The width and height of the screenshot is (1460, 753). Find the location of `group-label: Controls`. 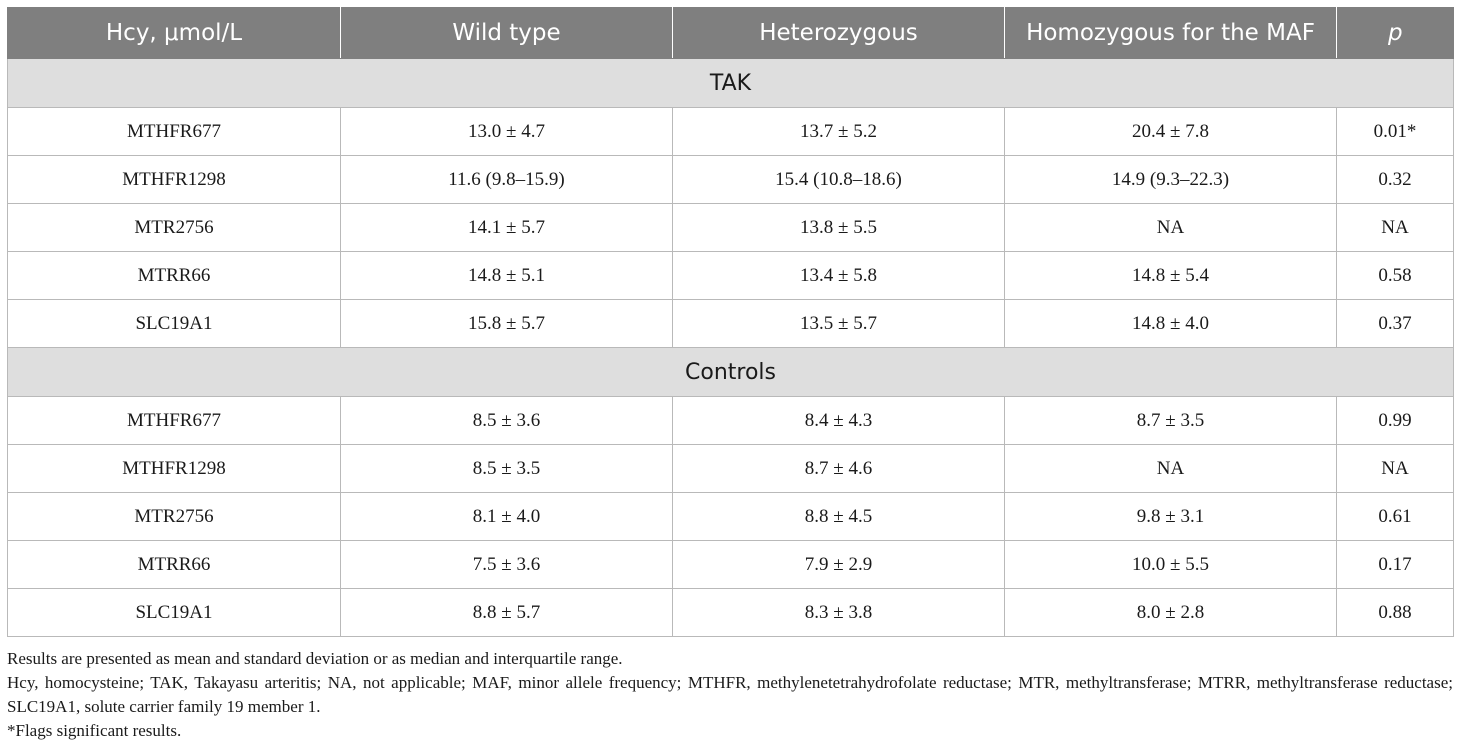

group-label: Controls is located at coordinates (730, 372).